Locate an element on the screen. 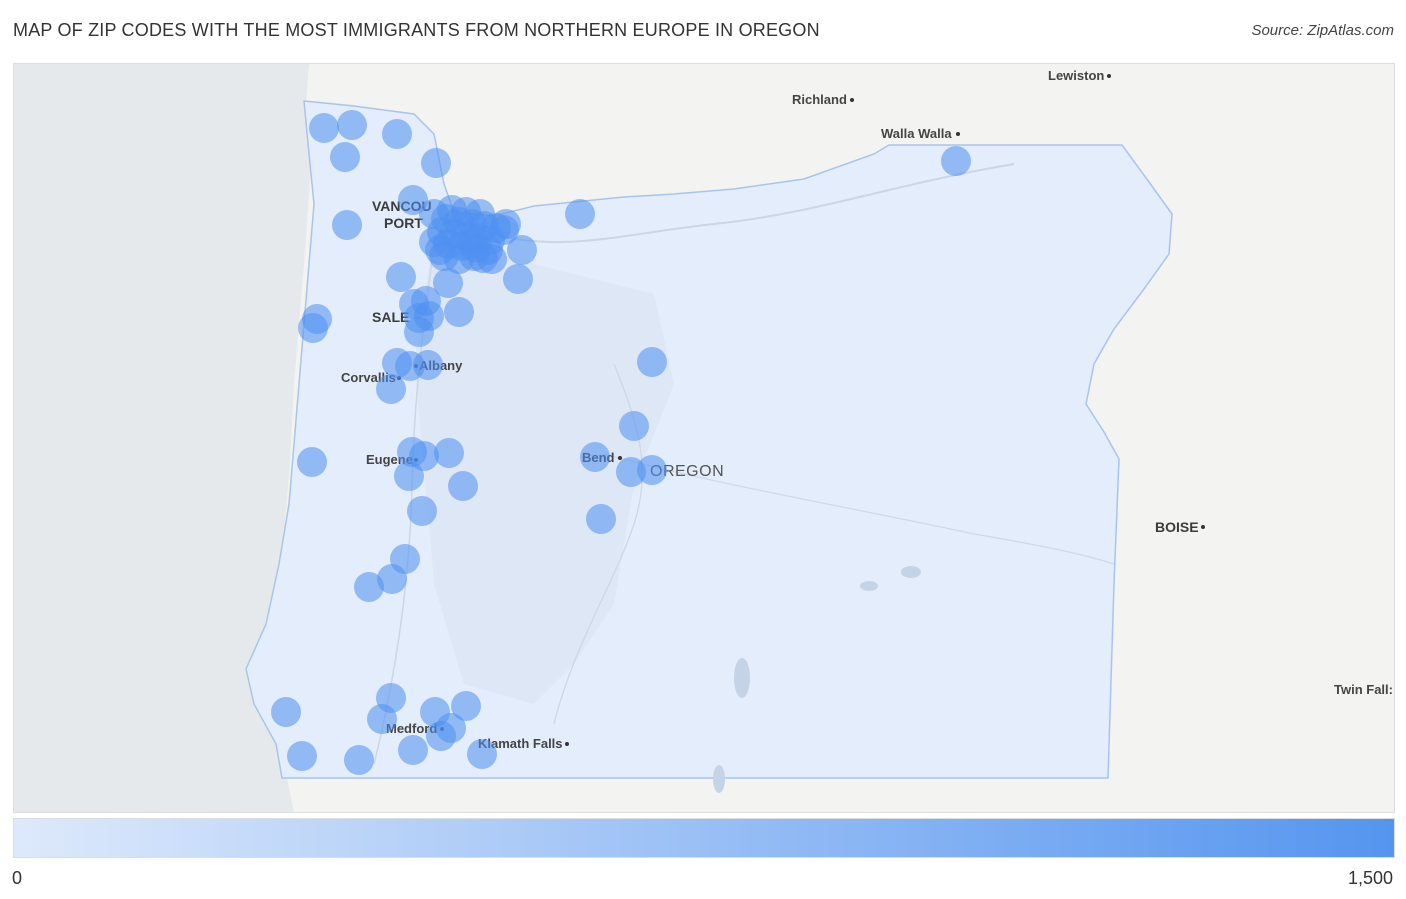 The width and height of the screenshot is (1406, 899). city-label: Twin Fall: is located at coordinates (1363, 689).